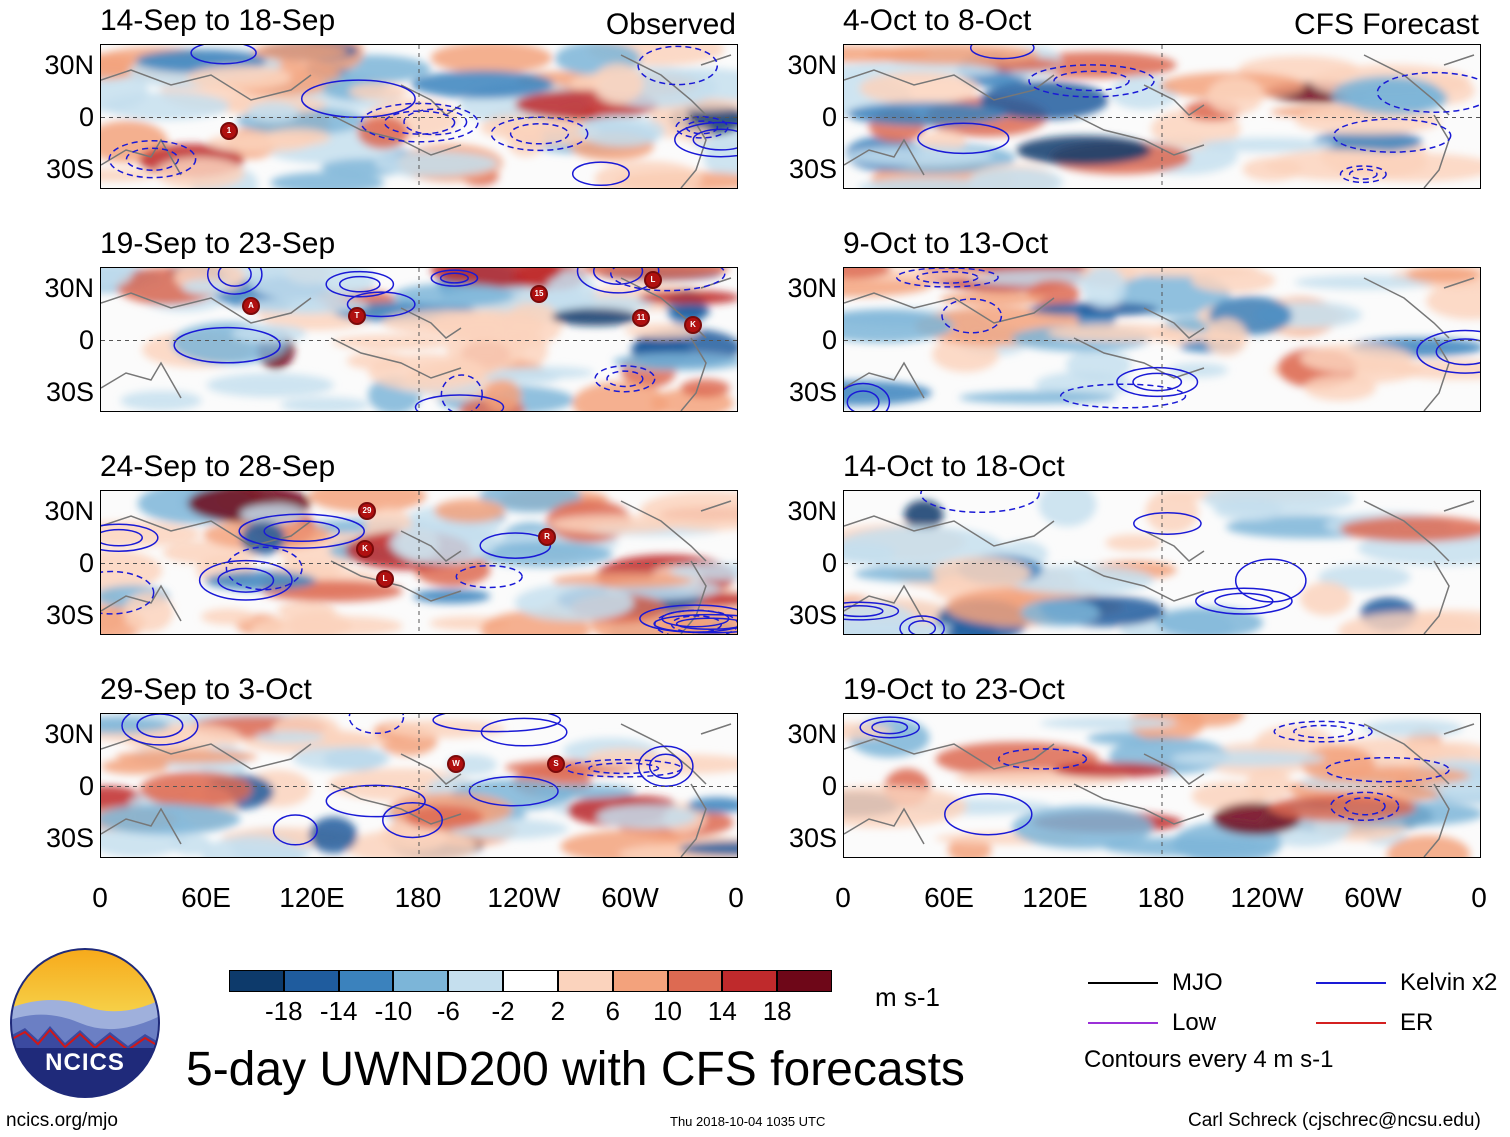 This screenshot has width=1510, height=1137. What do you see at coordinates (218, 243) in the screenshot?
I see `panel-title: 19-Sep to 23-Sep` at bounding box center [218, 243].